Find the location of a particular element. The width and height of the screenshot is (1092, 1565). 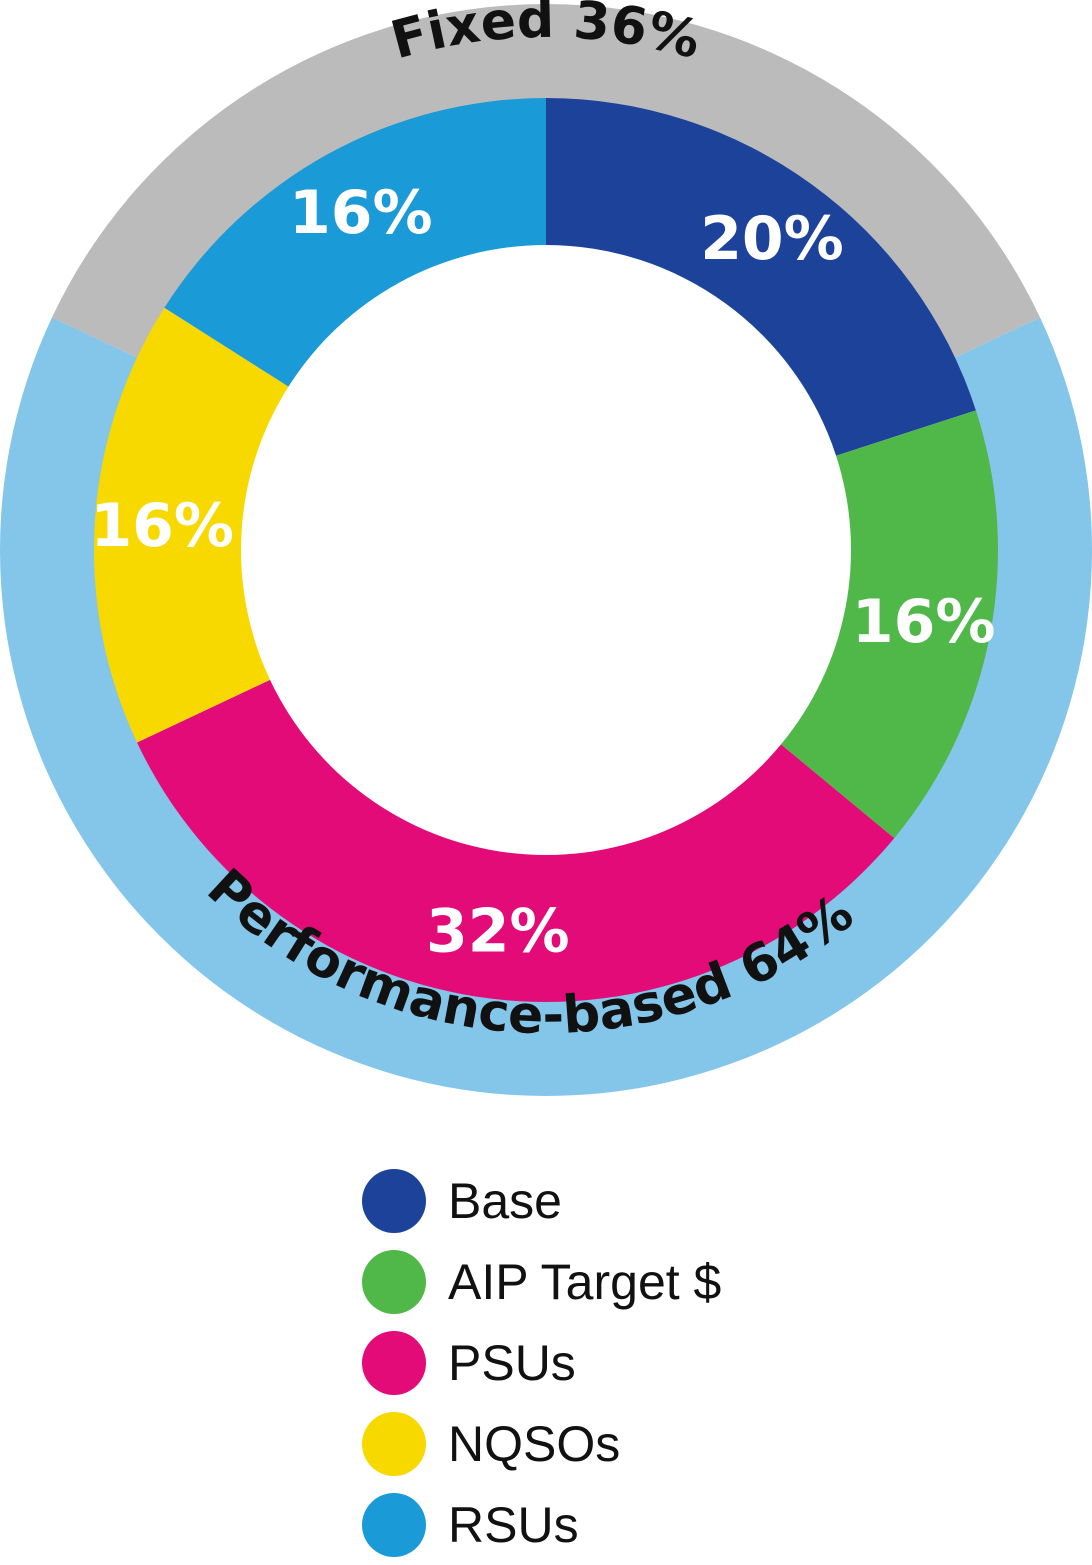

slice-label-aip-target: 16% is located at coordinates (924, 622).